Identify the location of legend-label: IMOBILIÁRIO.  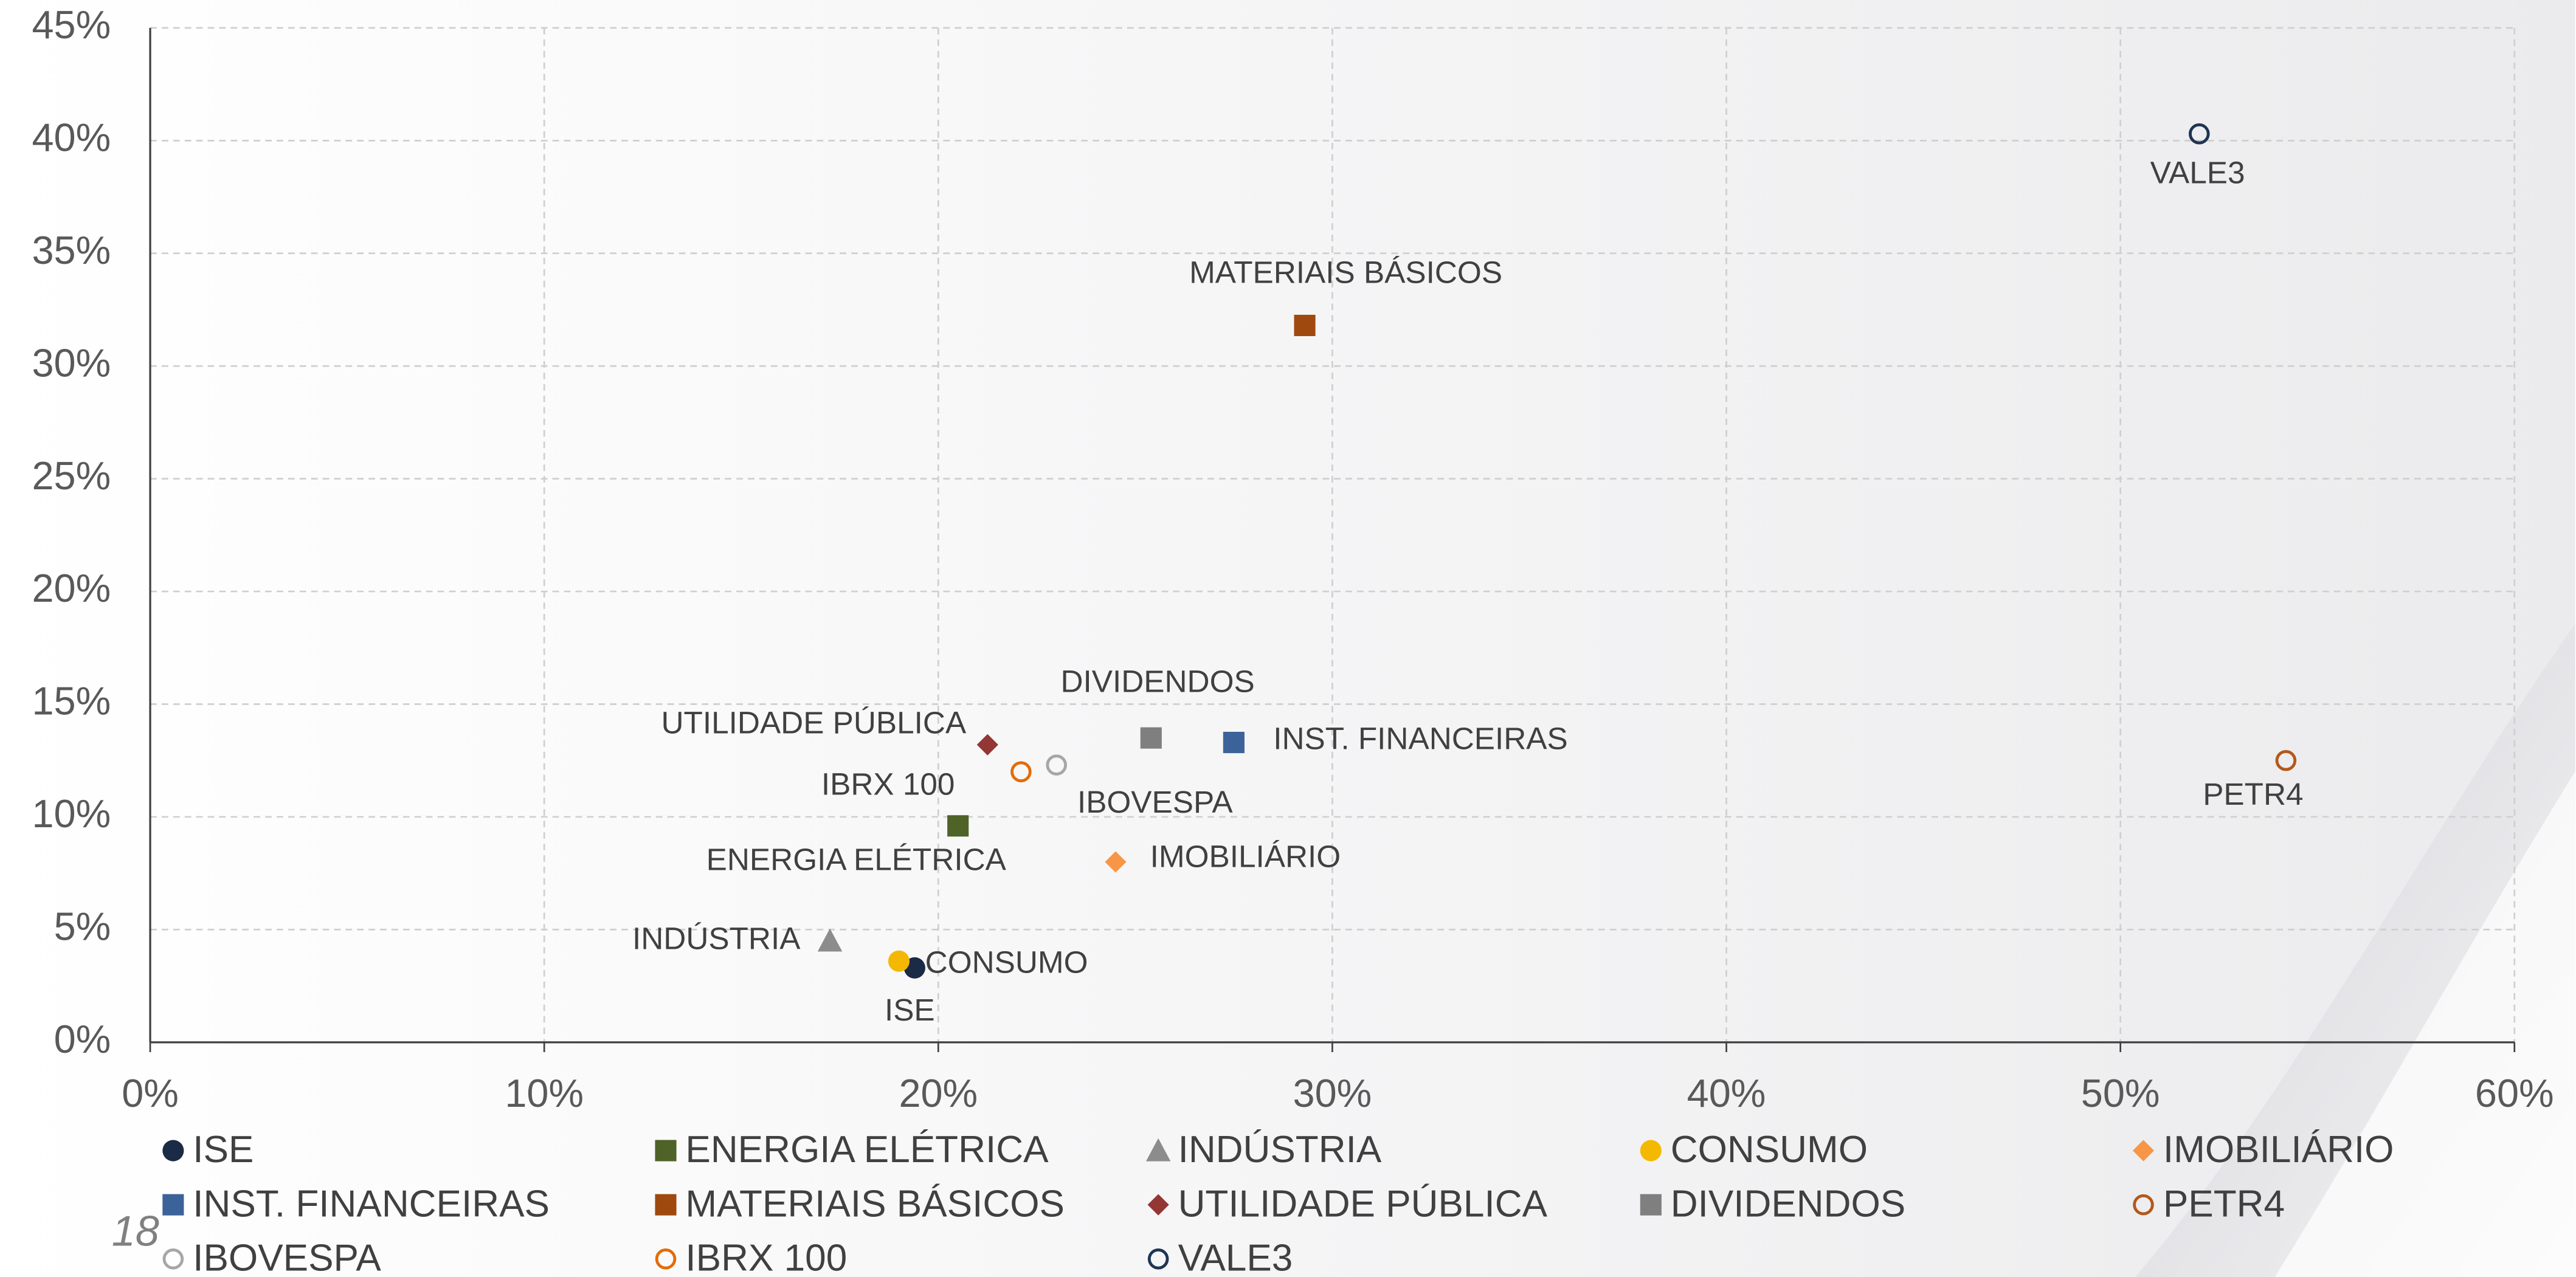
(2278, 1150).